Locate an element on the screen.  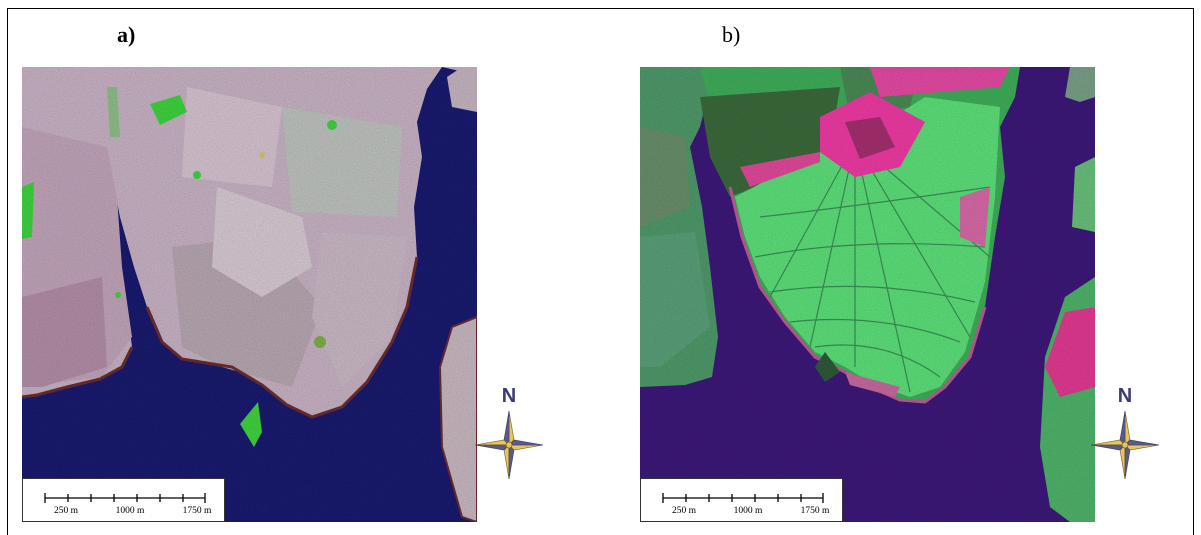
north-arrow-b: N is located at coordinates (1125, 435).